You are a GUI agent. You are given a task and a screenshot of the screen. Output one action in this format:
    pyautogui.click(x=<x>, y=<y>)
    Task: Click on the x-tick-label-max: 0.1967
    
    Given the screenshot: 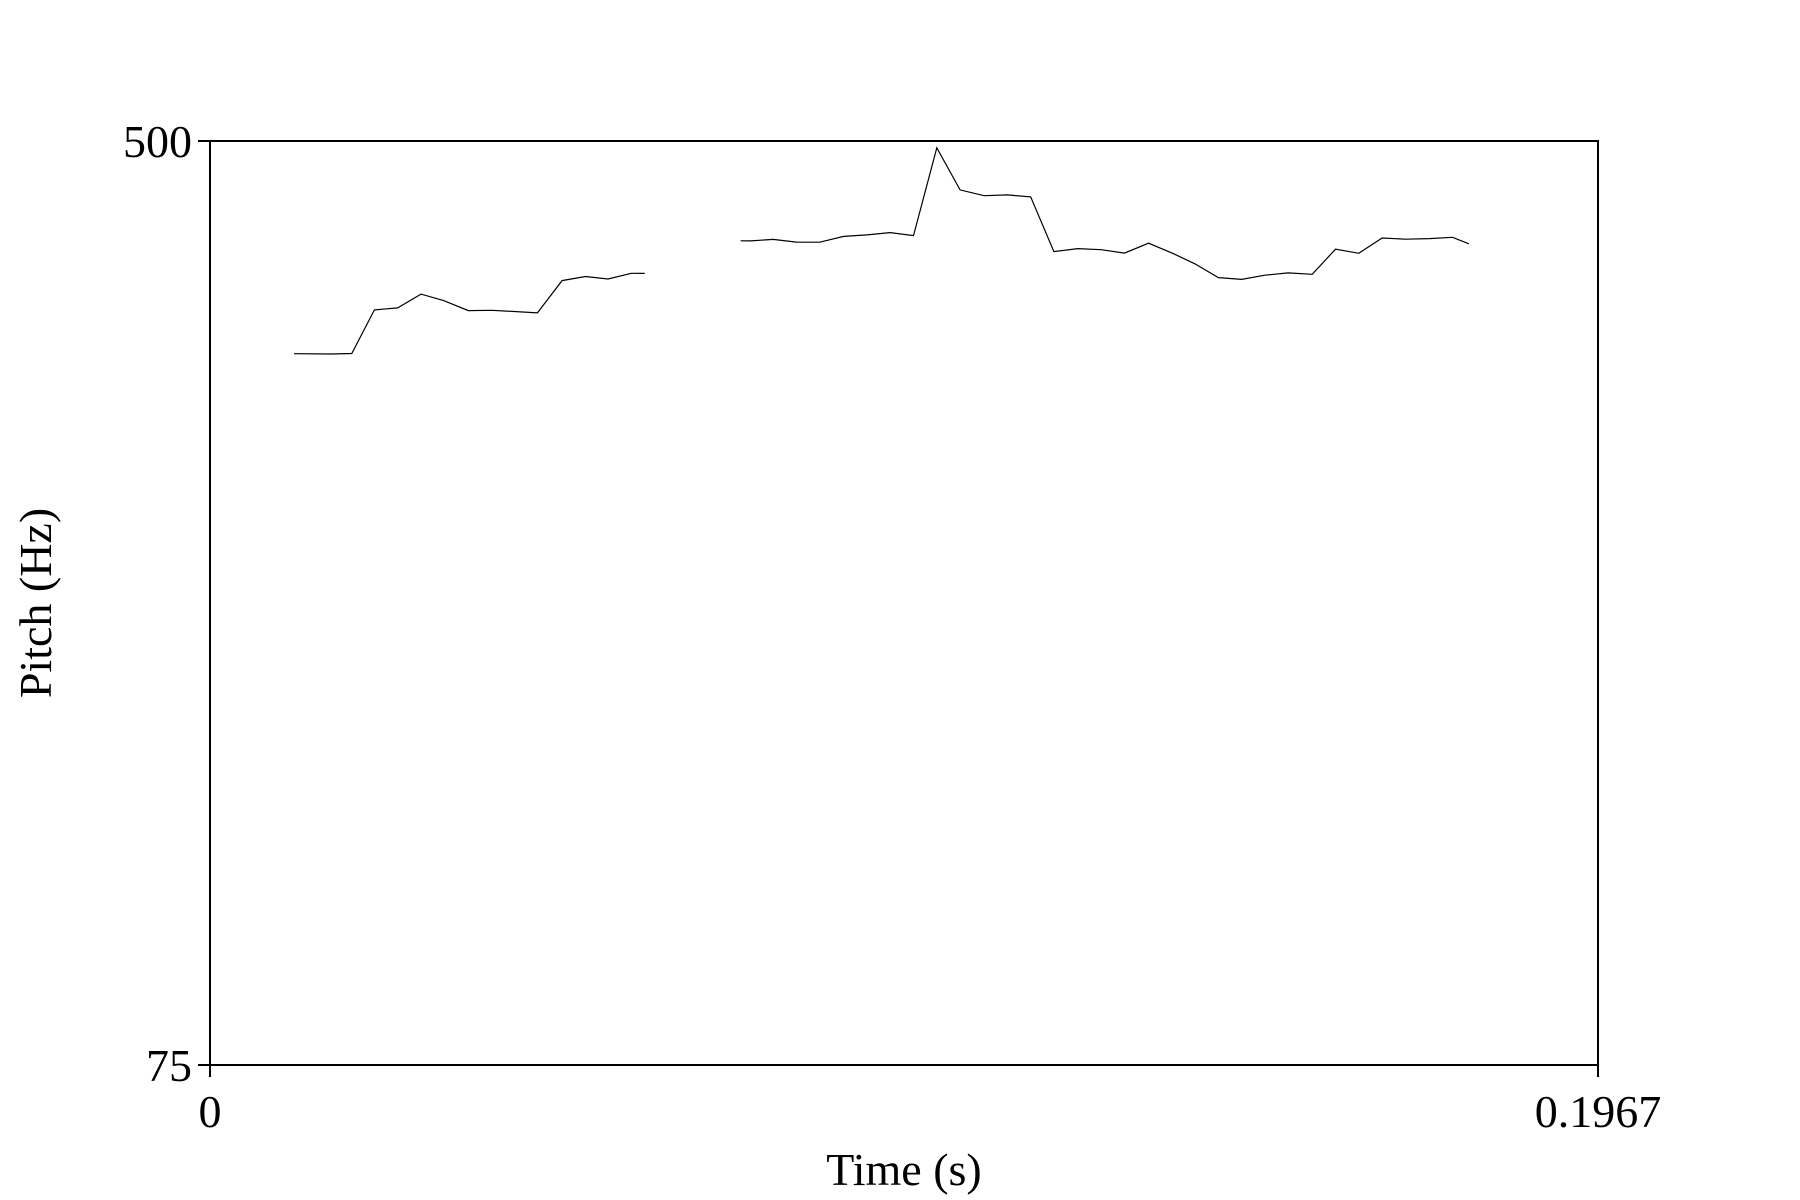 What is the action you would take?
    pyautogui.click(x=1598, y=1111)
    